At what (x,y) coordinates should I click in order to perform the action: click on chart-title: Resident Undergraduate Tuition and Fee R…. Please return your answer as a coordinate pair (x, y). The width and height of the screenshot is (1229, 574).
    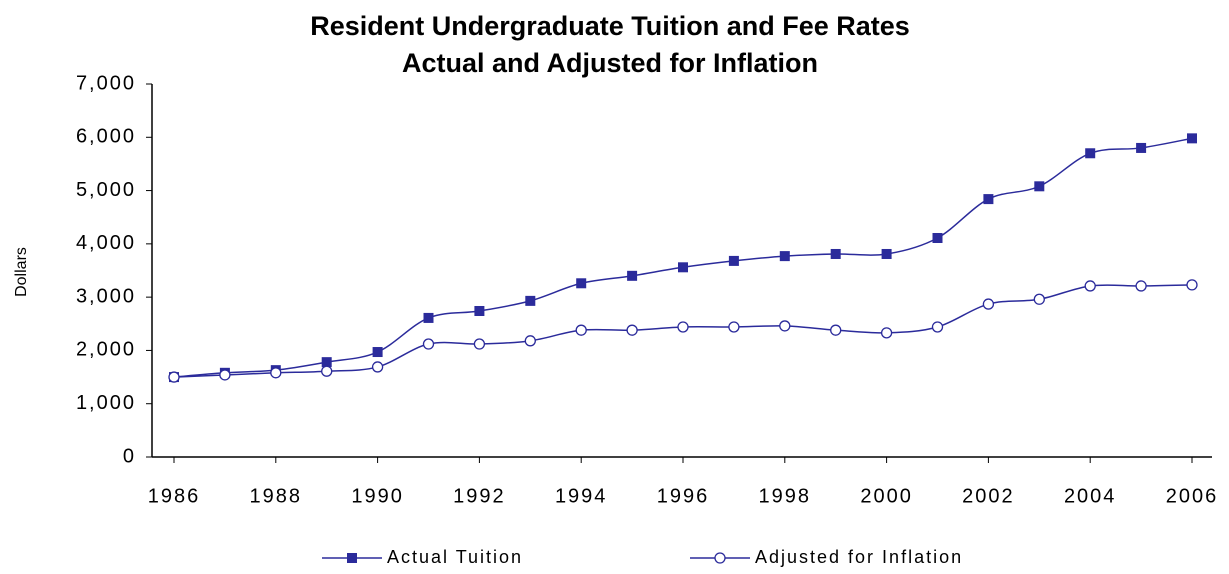
    Looking at the image, I should click on (610, 26).